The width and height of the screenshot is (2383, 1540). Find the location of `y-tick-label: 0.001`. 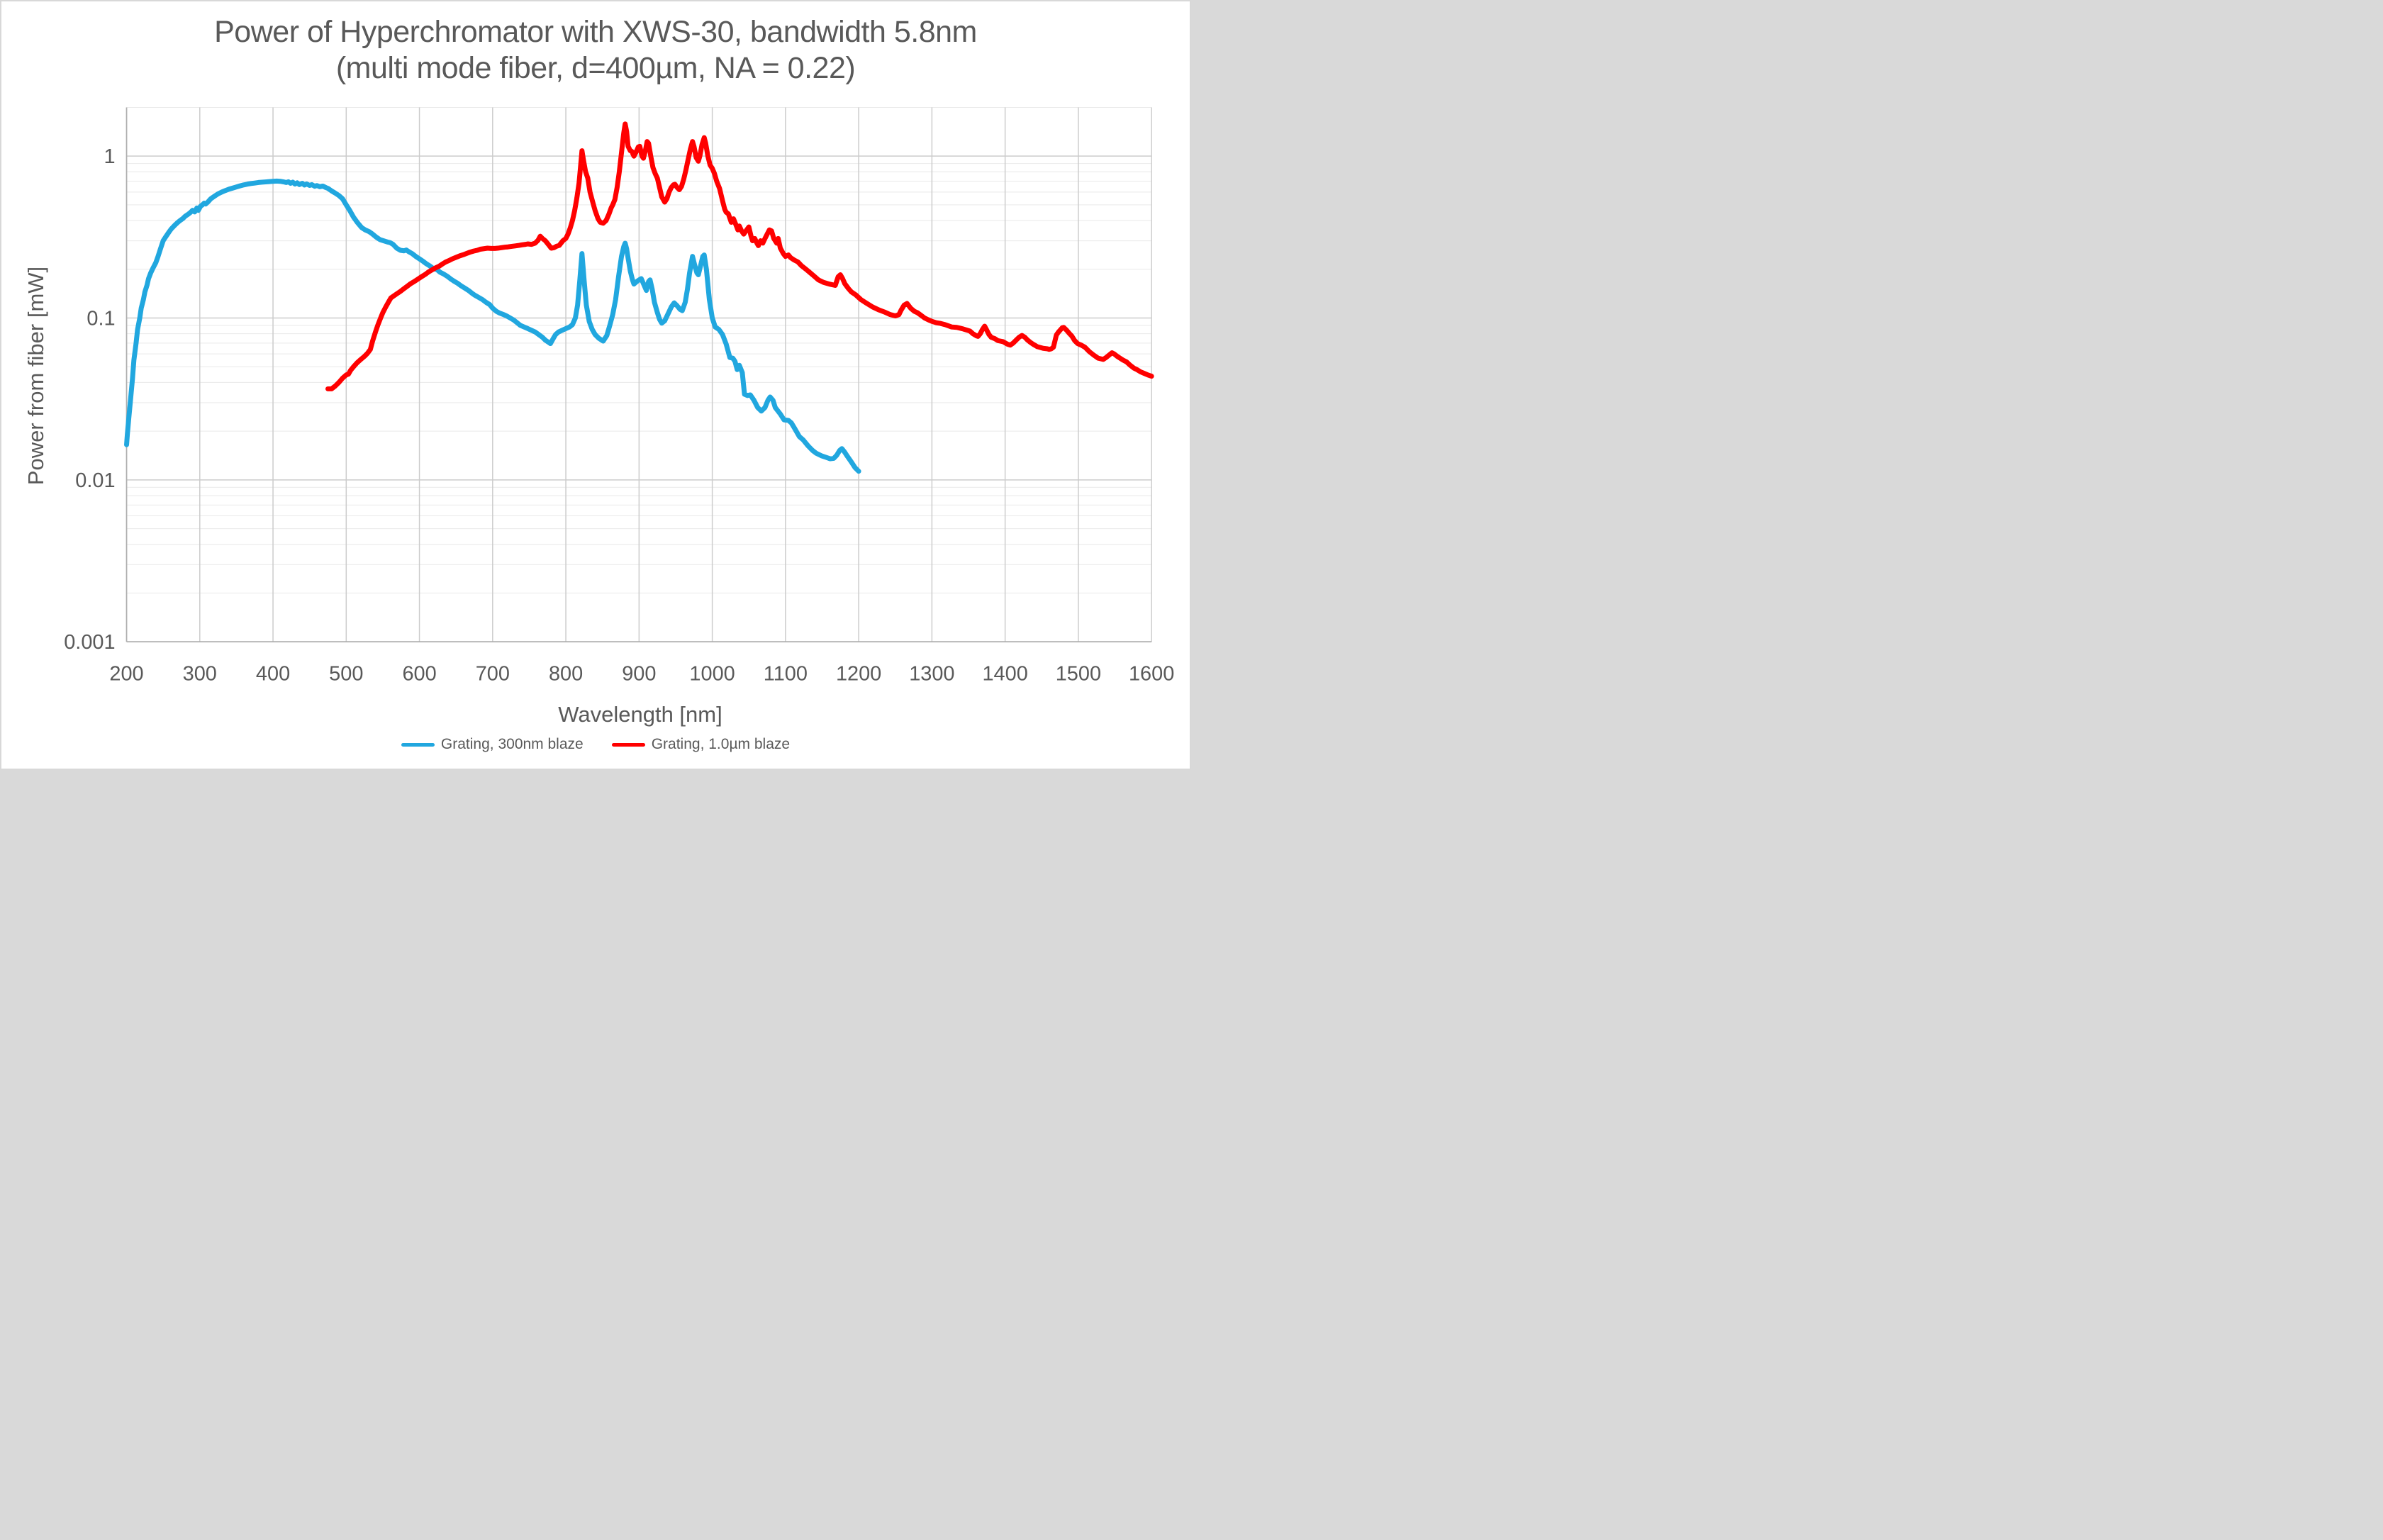

y-tick-label: 0.001 is located at coordinates (89, 642).